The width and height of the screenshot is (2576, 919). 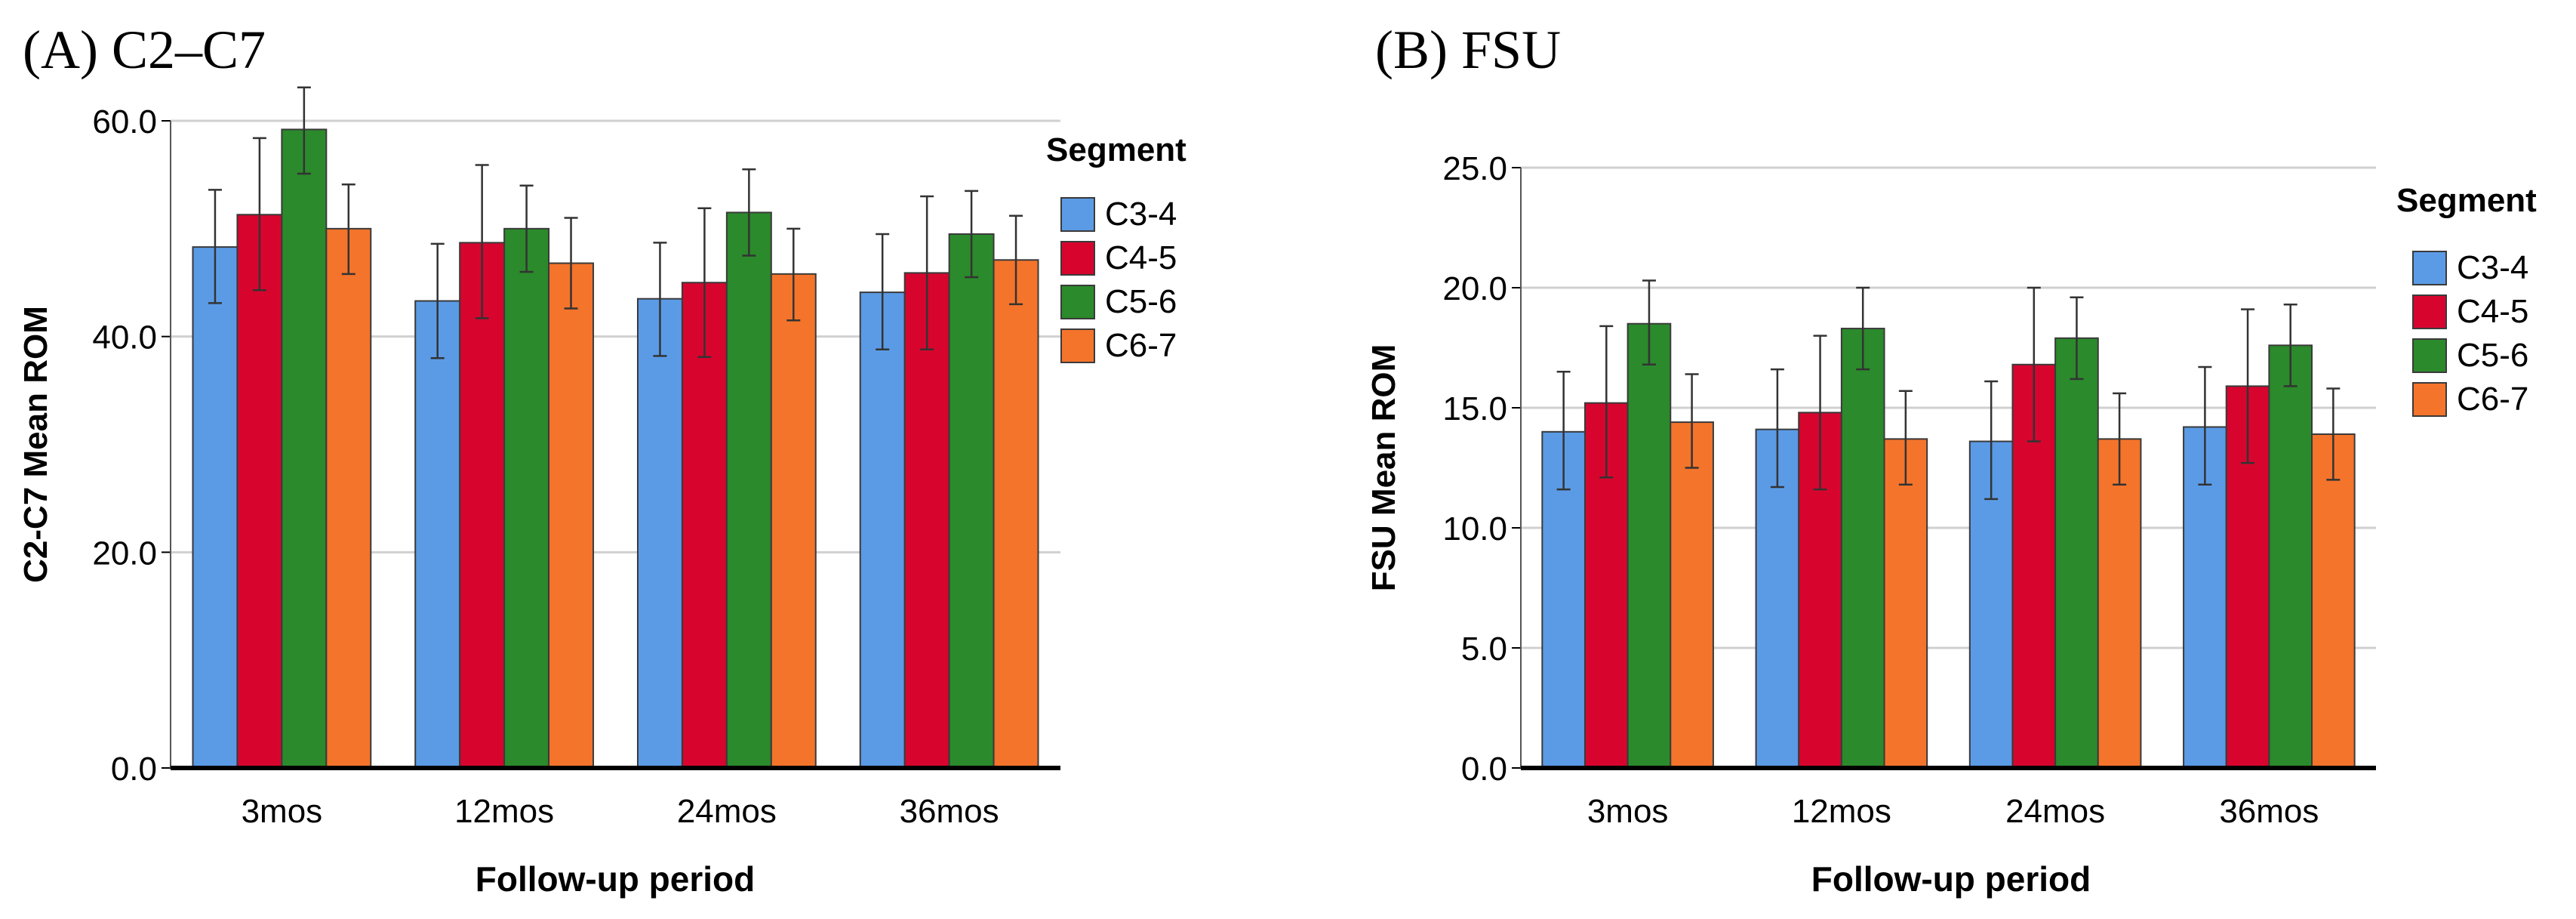 I want to click on y-tick-label: 10.0, so click(x=1474, y=528).